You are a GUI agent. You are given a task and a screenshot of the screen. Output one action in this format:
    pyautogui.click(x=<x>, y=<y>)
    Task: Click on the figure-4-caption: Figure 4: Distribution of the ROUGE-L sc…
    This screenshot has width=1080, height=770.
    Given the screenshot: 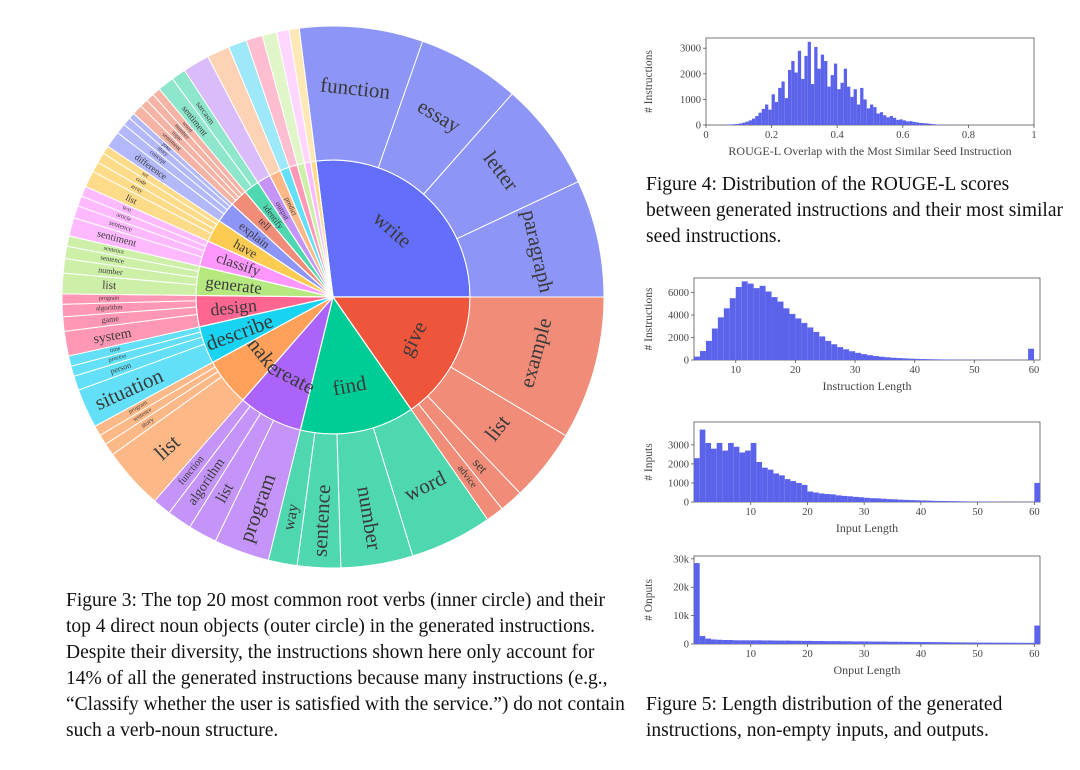 What is the action you would take?
    pyautogui.click(x=854, y=210)
    